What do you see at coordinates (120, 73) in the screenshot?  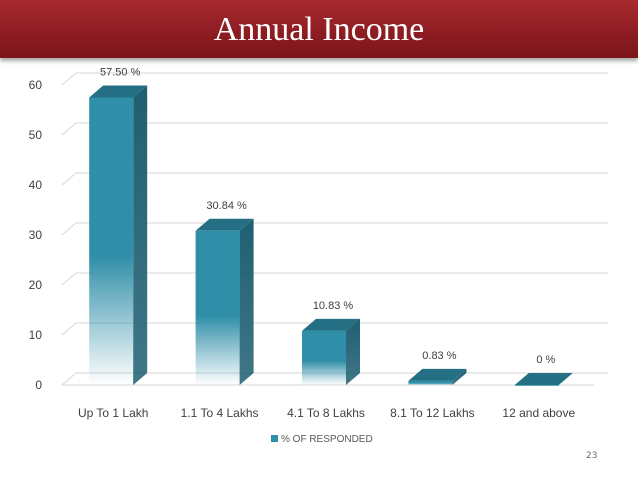 I see `data-label: 57.50 %` at bounding box center [120, 73].